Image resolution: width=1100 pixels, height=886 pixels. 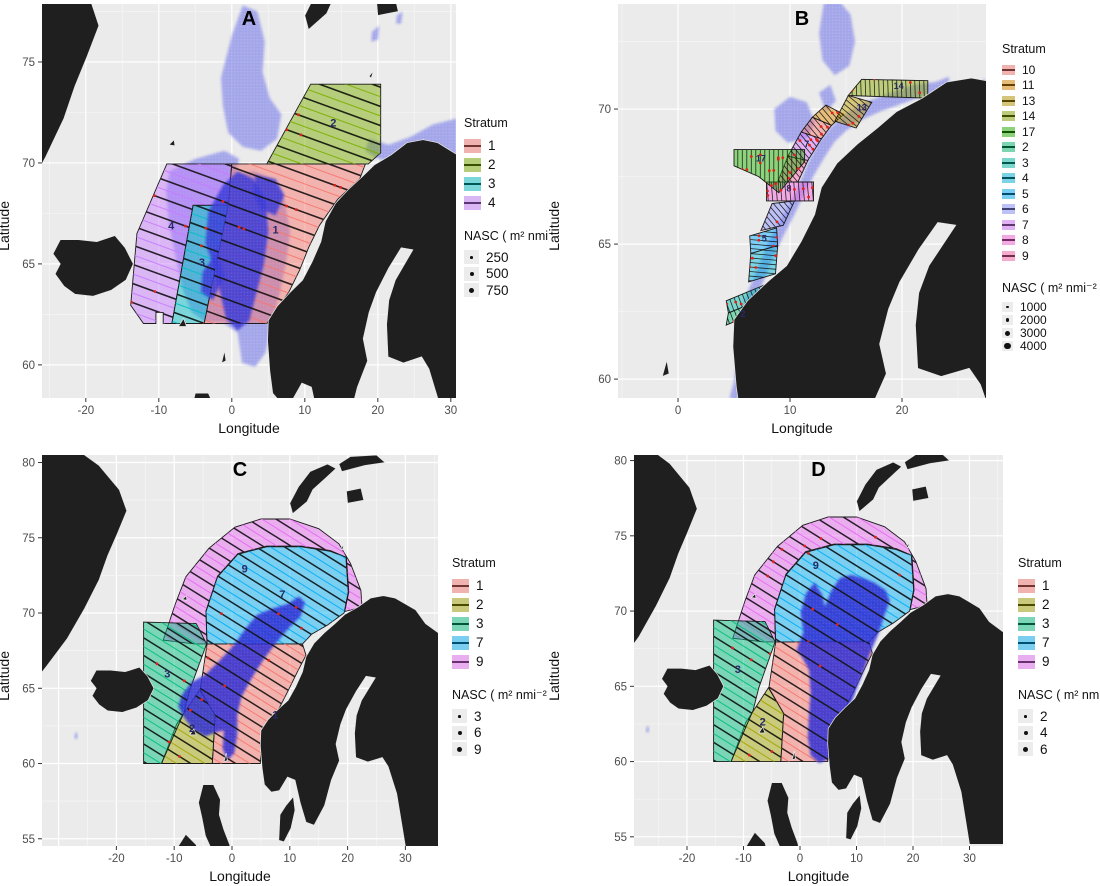 What do you see at coordinates (1046, 604) in the screenshot?
I see `stratum-legend-label: 2` at bounding box center [1046, 604].